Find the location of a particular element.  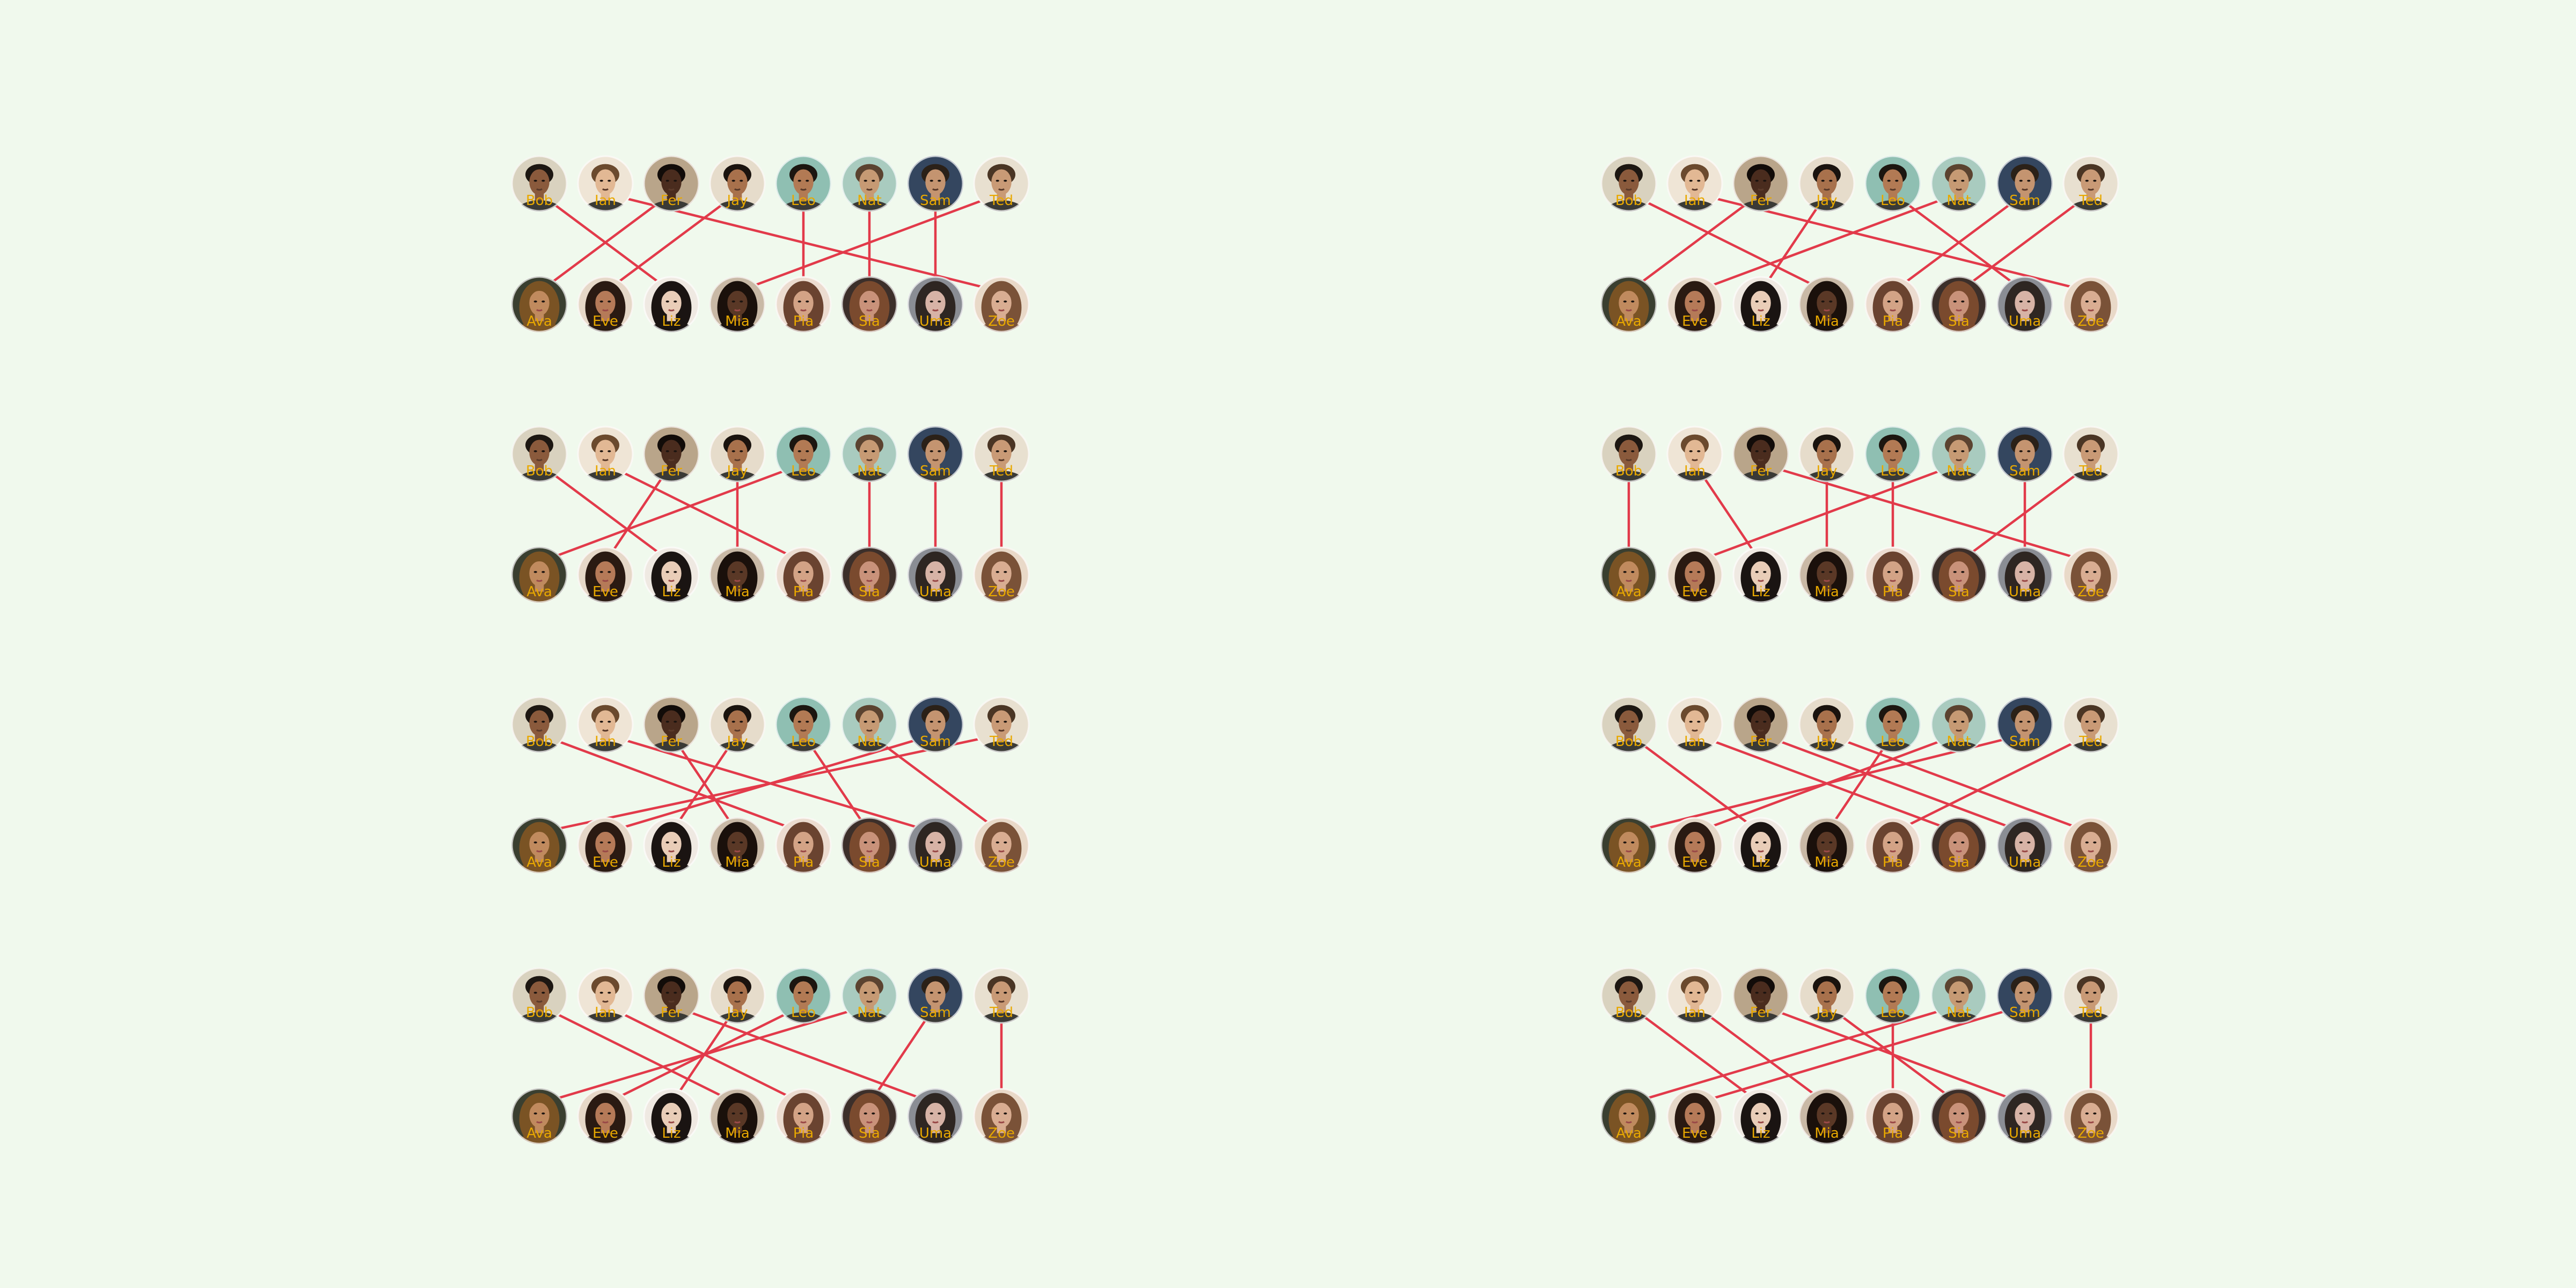

person-label: Leo is located at coordinates (803, 742).